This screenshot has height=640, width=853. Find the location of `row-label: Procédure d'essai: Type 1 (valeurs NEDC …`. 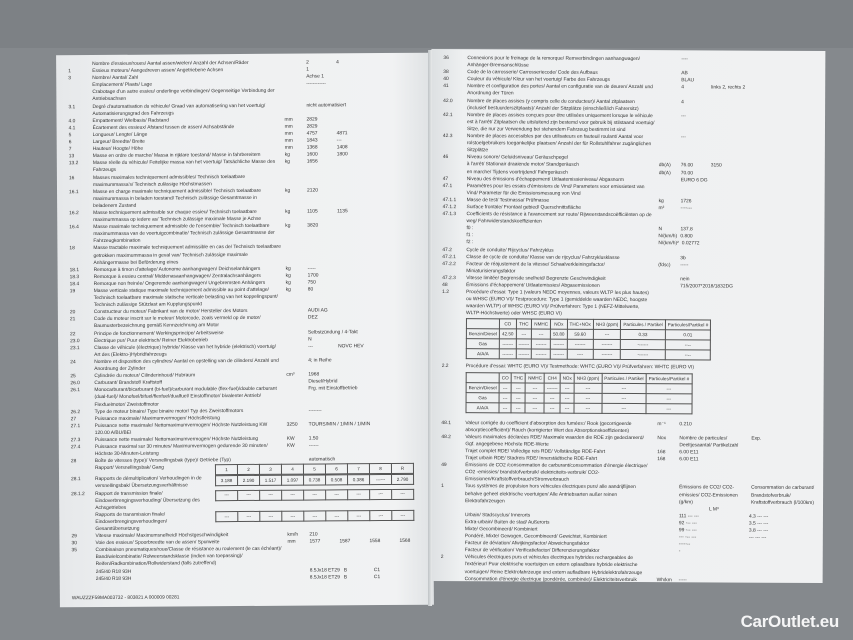

row-label: Procédure d'essai: Type 1 (valeurs NEDC … is located at coordinates (557, 304).